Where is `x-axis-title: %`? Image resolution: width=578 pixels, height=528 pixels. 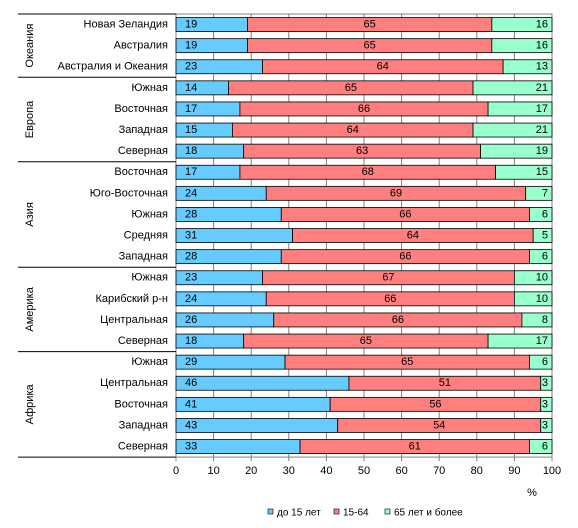 x-axis-title: % is located at coordinates (532, 493).